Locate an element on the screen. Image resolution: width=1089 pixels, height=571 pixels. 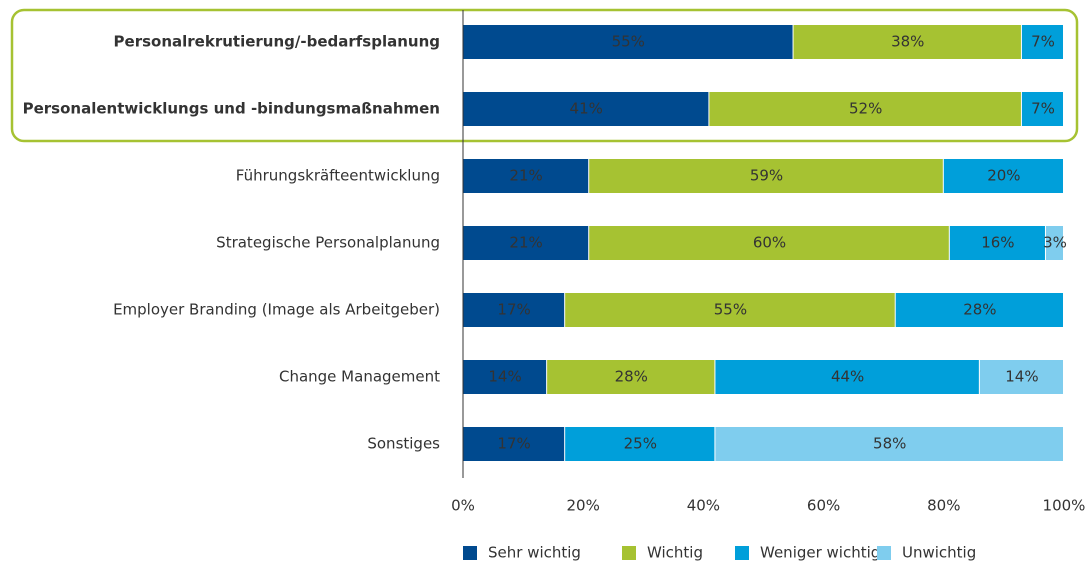
x-tick-label: 60% is located at coordinates (823, 506).